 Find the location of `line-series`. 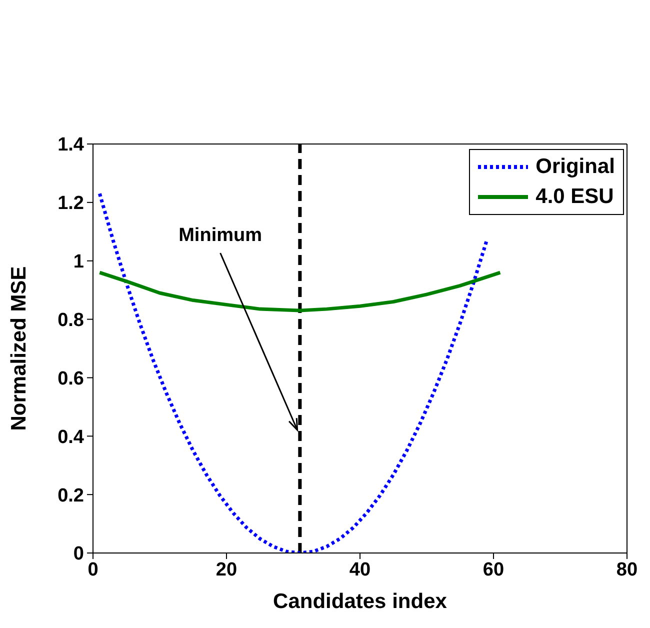

line-series is located at coordinates (300, 291).